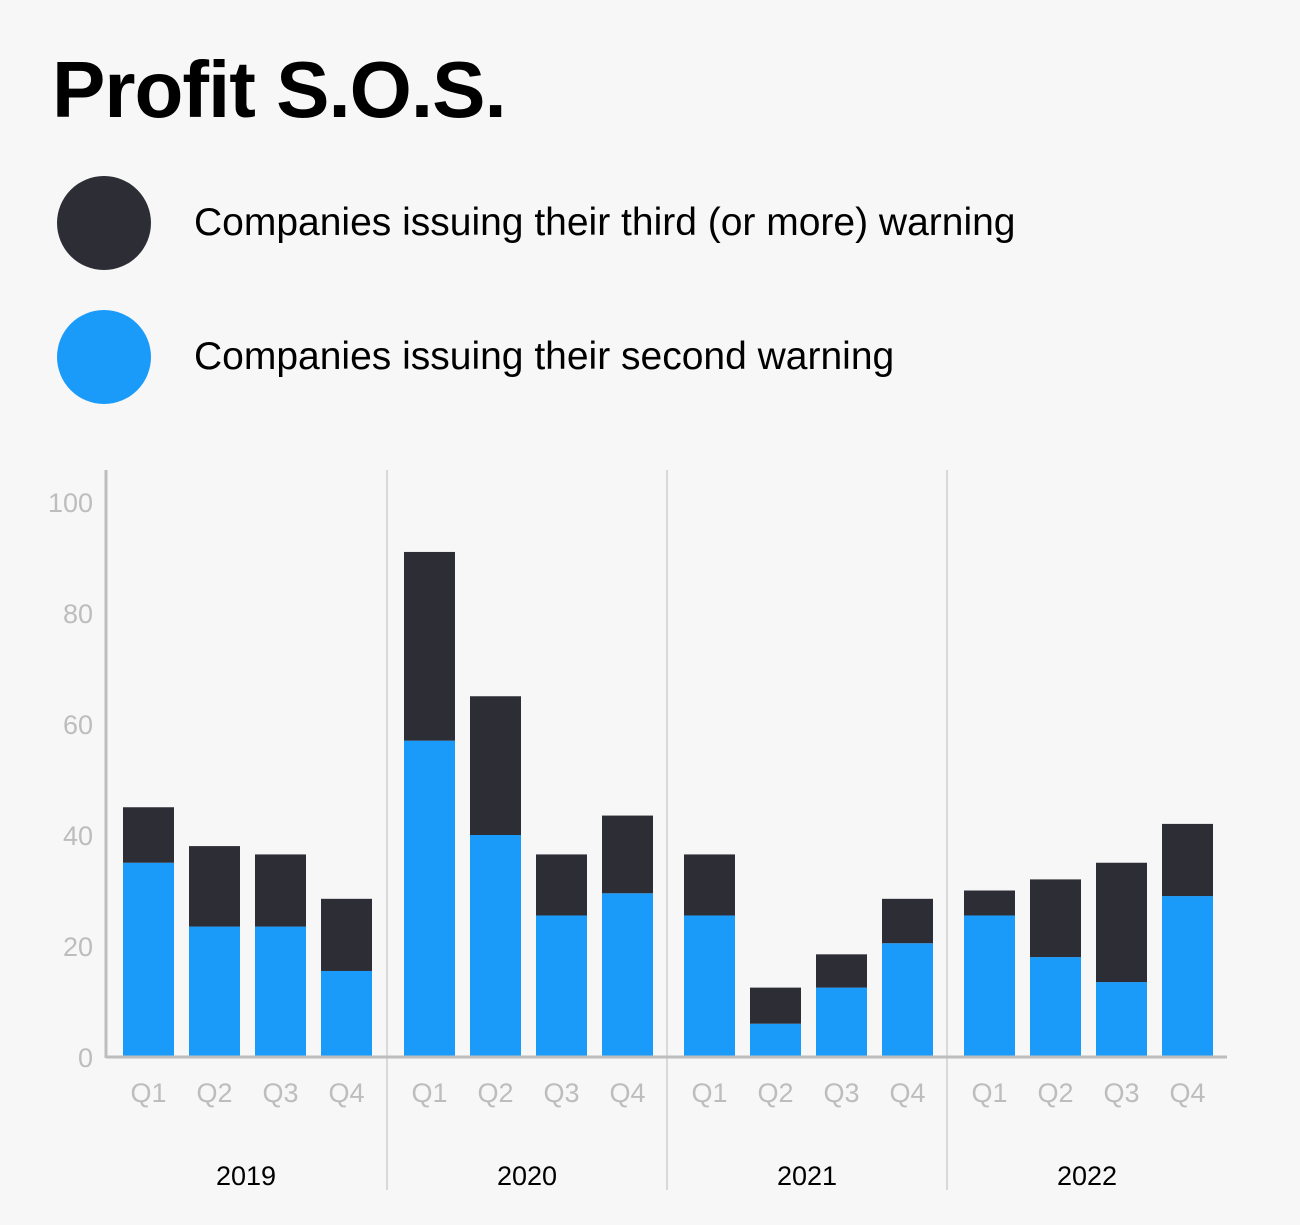  What do you see at coordinates (544, 356) in the screenshot?
I see `legend-label-second-warning: Companies issuing their second warning` at bounding box center [544, 356].